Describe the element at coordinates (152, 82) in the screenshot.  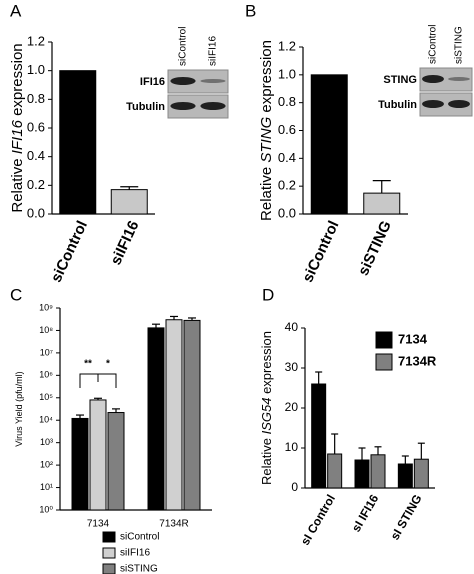
I see `blot-row-label: IFI16` at that location.